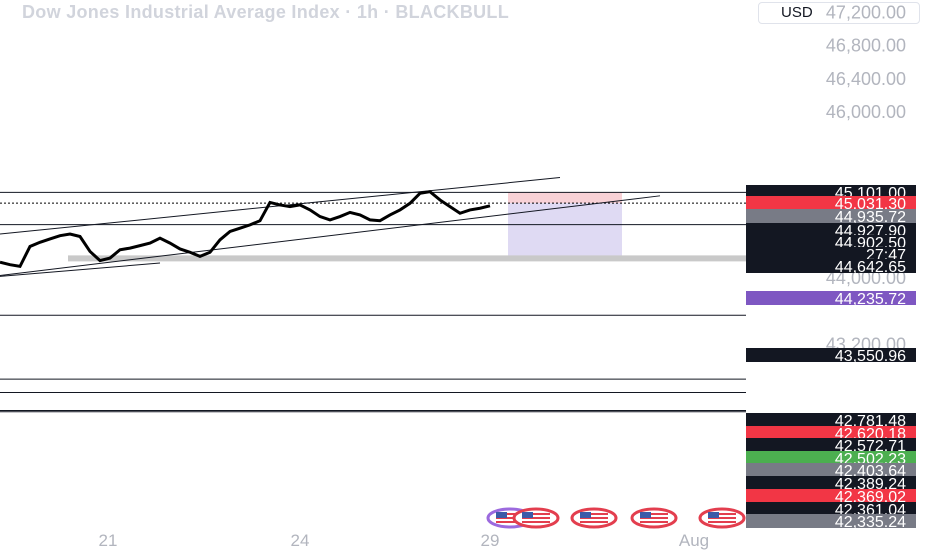  I want to click on currency-selector: USD, so click(839, 13).